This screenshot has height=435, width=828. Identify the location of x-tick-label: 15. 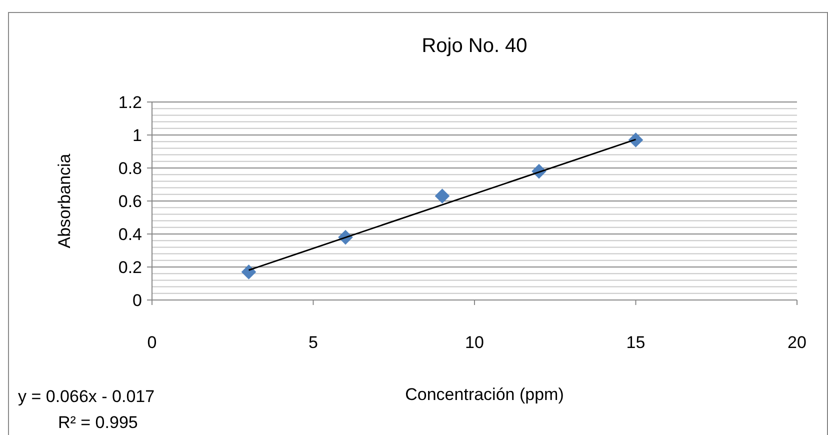
(636, 342).